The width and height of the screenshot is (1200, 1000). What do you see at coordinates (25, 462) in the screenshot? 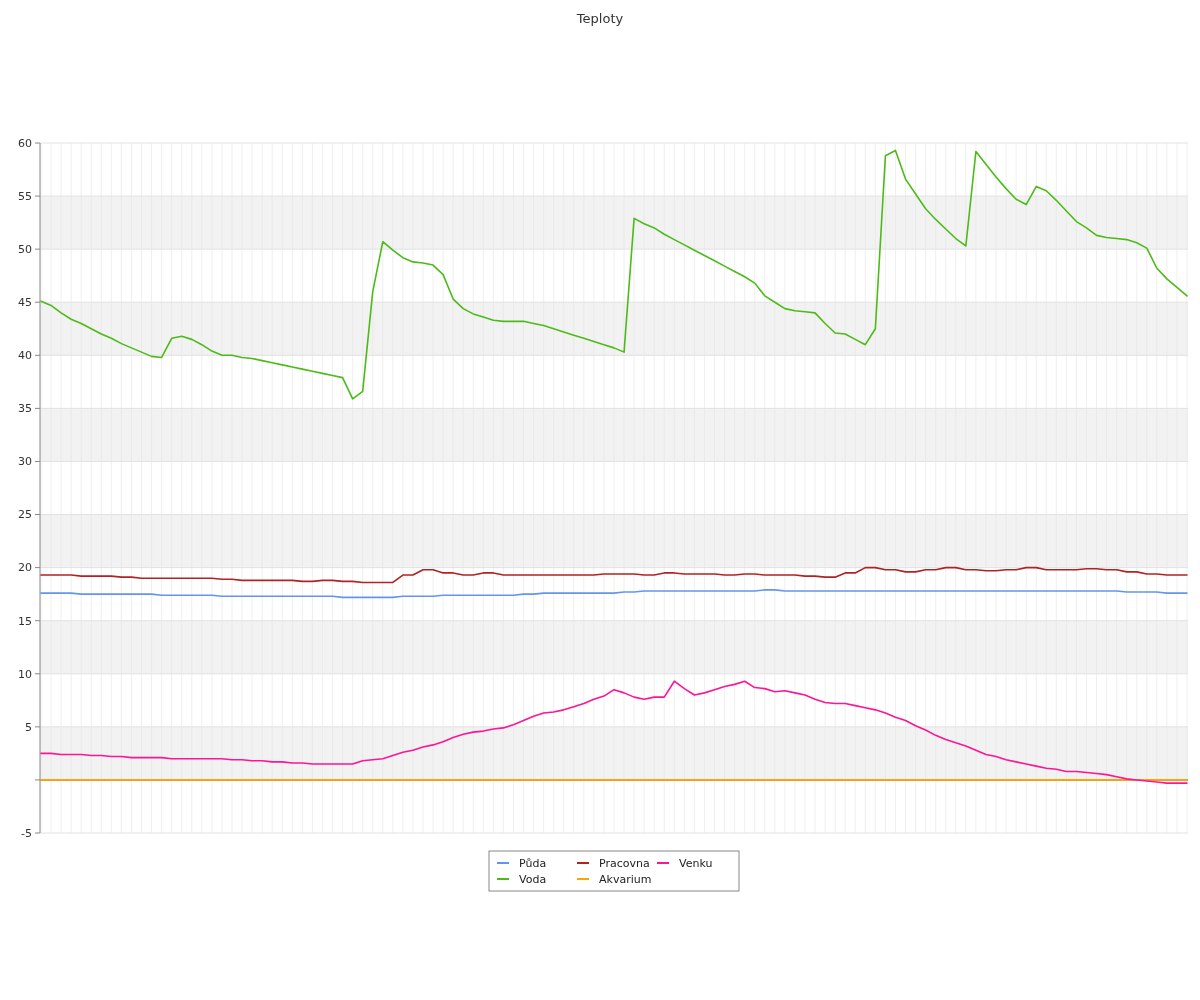
I see `y-tick-label: 30` at bounding box center [25, 462].